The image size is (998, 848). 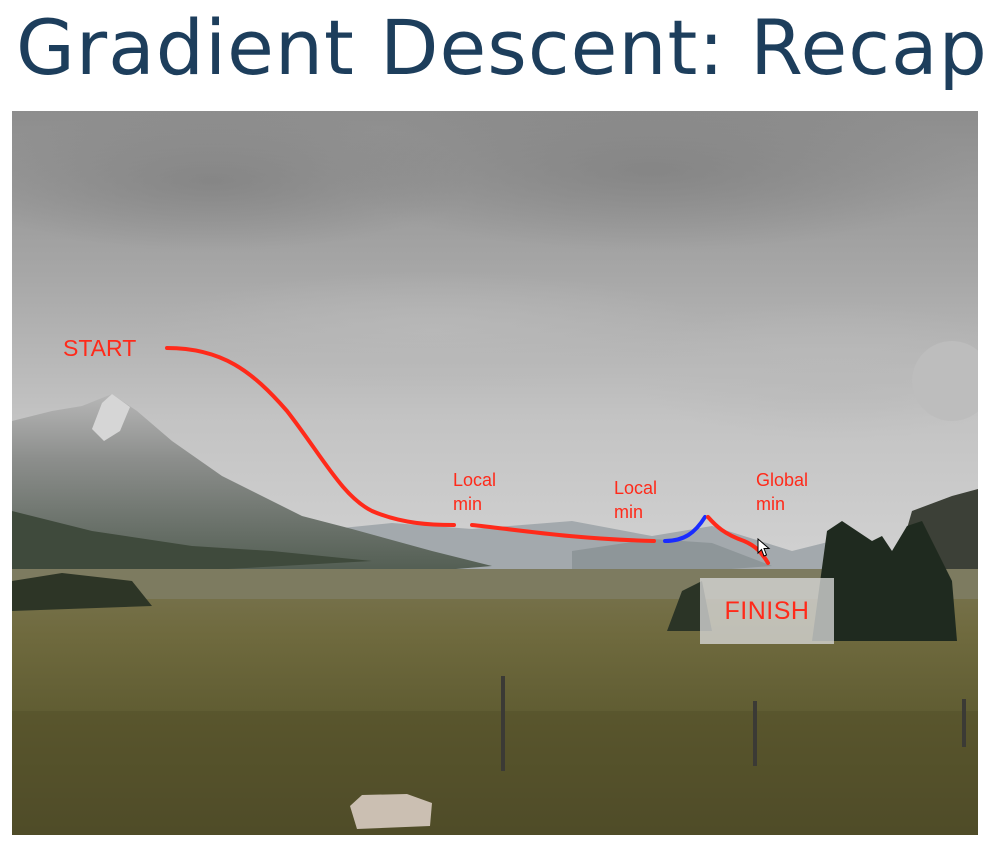 What do you see at coordinates (502, 47) in the screenshot?
I see `slide-title: Gradient Descent: Recap` at bounding box center [502, 47].